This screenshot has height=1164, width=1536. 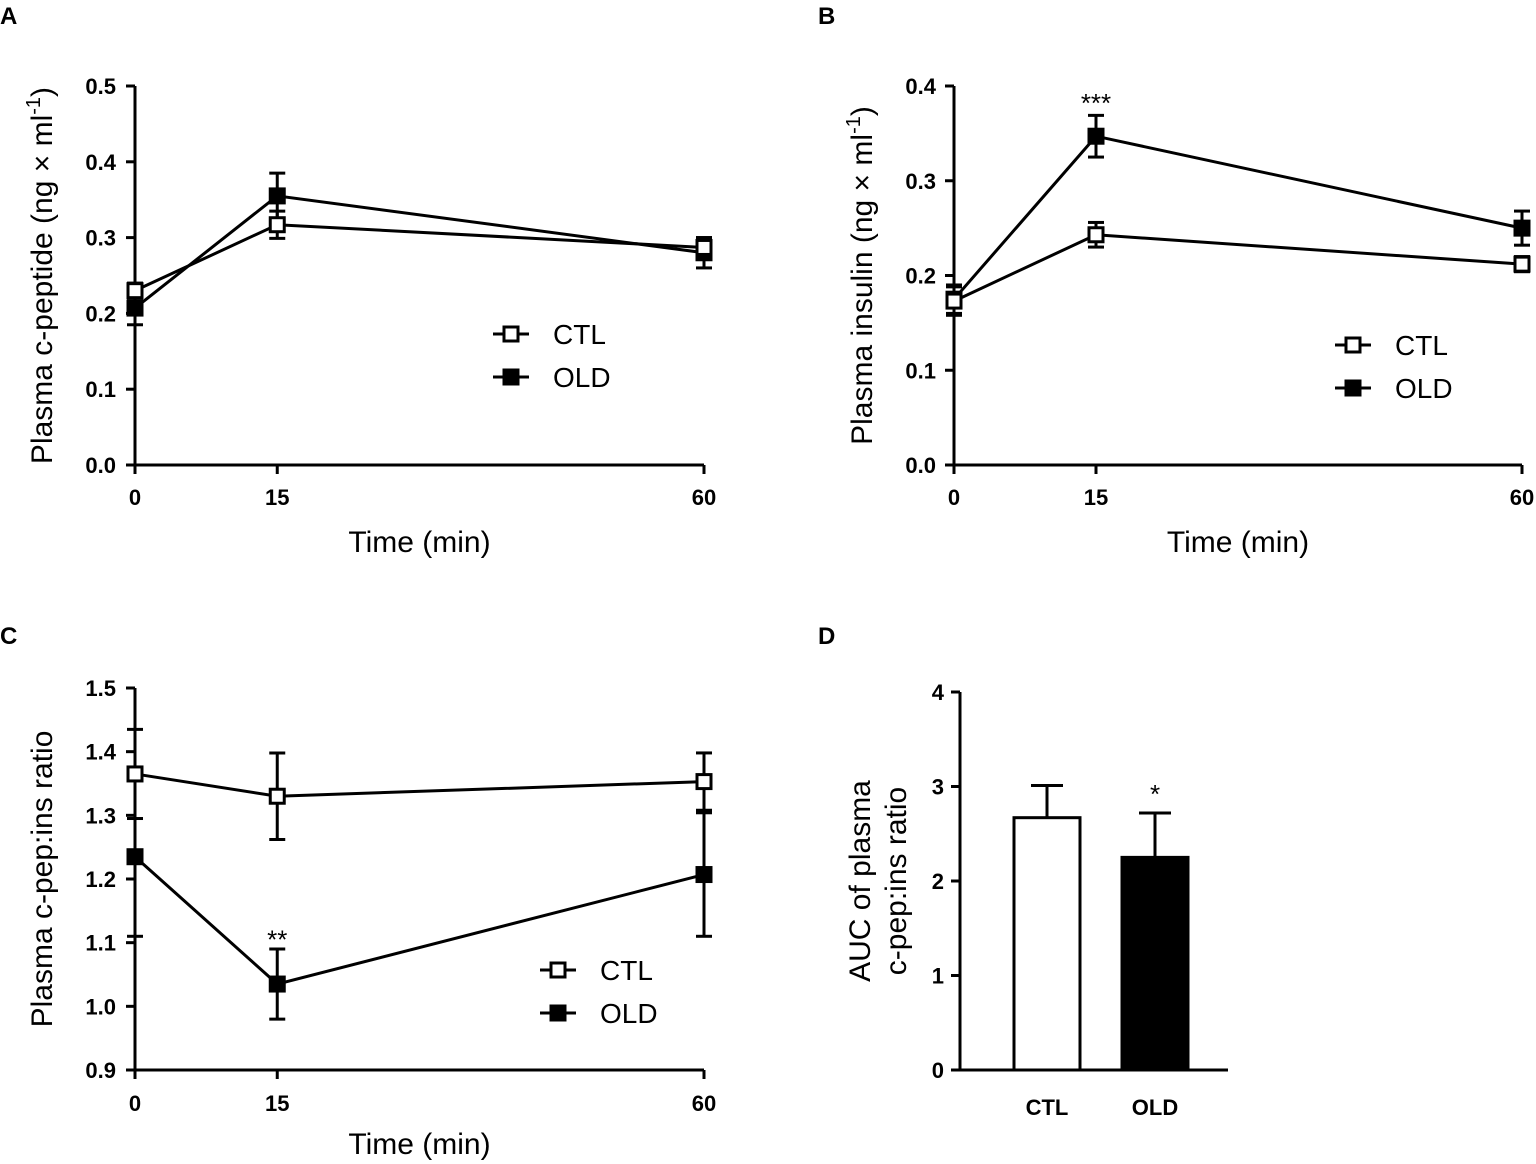 What do you see at coordinates (100, 815) in the screenshot?
I see `y-tick-label: 1.3` at bounding box center [100, 815].